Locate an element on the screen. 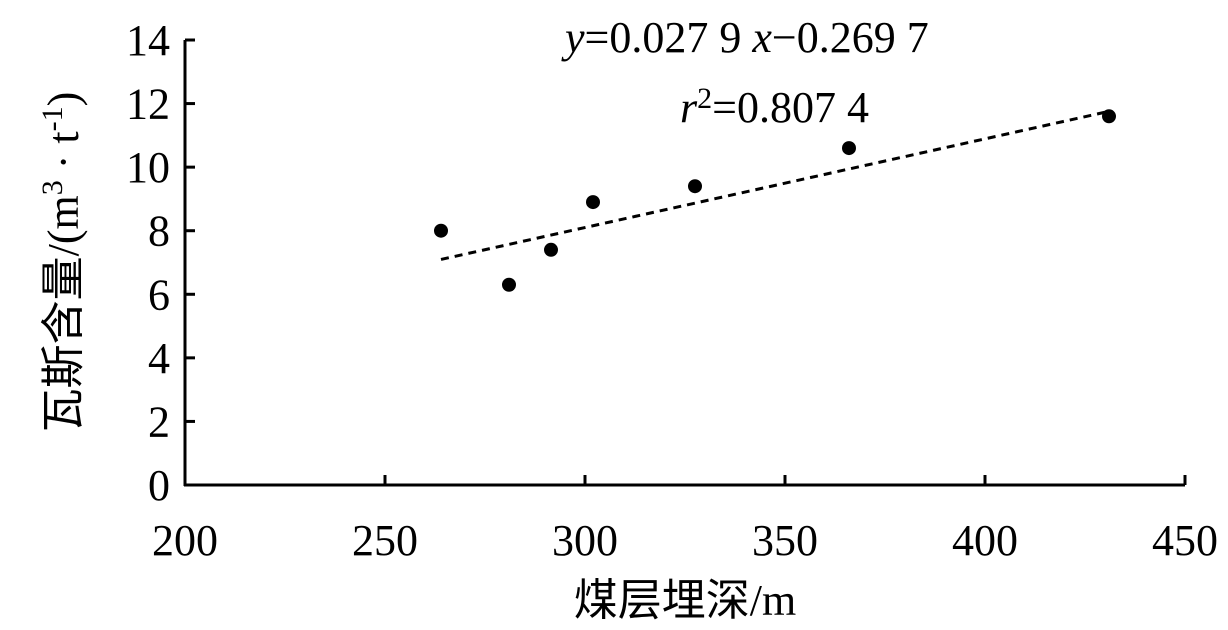  y-axis-label: 瓦斯含量/(m3 · t-1) is located at coordinates (62, 262).